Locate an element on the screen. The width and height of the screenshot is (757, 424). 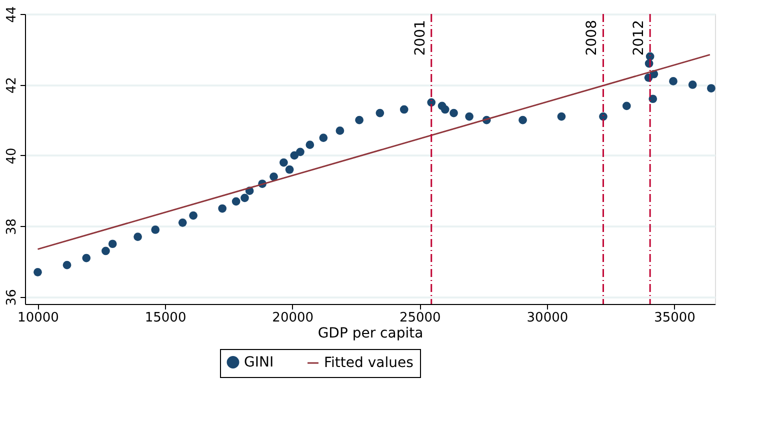
x-tick-label: 10000 is located at coordinates (38, 318).